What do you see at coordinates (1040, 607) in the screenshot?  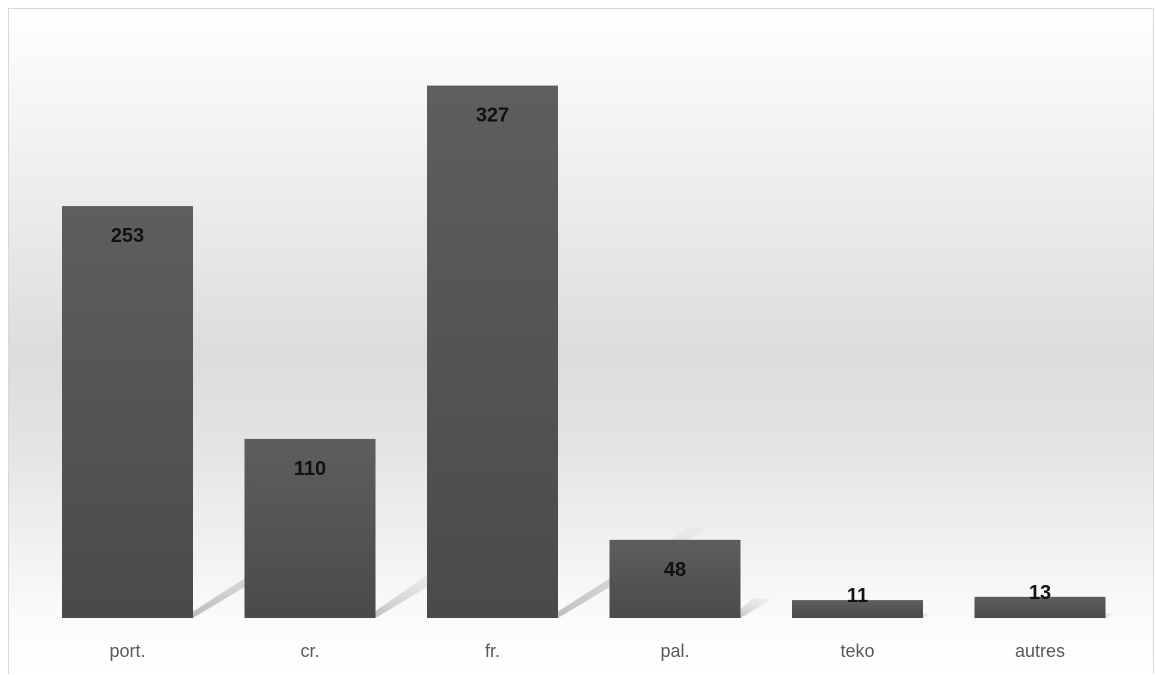 I see `bar-autres` at bounding box center [1040, 607].